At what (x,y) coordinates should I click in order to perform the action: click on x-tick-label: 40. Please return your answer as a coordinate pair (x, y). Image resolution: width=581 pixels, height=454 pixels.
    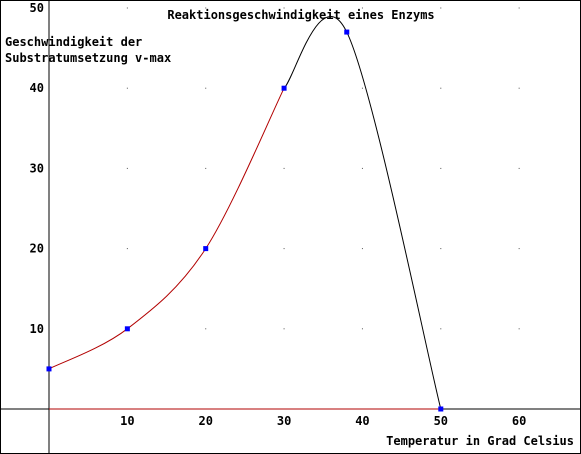
    Looking at the image, I should click on (362, 421).